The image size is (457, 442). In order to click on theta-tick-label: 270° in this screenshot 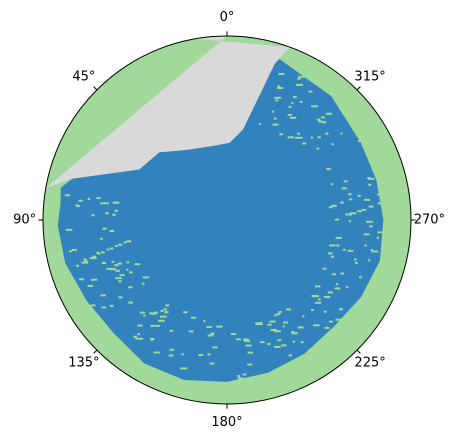, I will do `click(429, 220)`.